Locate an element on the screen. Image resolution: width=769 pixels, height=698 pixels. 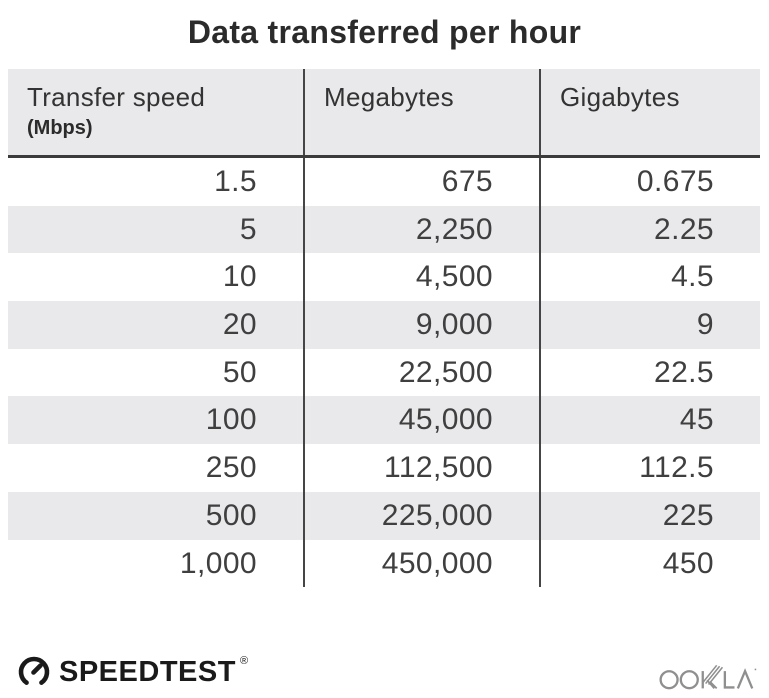
gigabytes-cell: 2.25 is located at coordinates (649, 229).